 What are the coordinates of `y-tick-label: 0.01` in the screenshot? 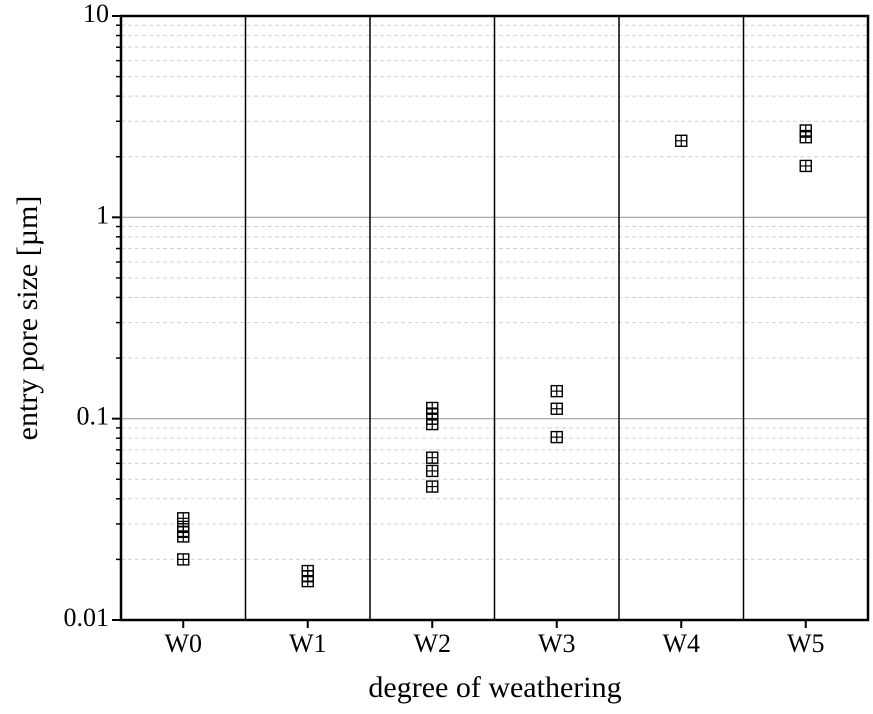 It's located at (87, 617).